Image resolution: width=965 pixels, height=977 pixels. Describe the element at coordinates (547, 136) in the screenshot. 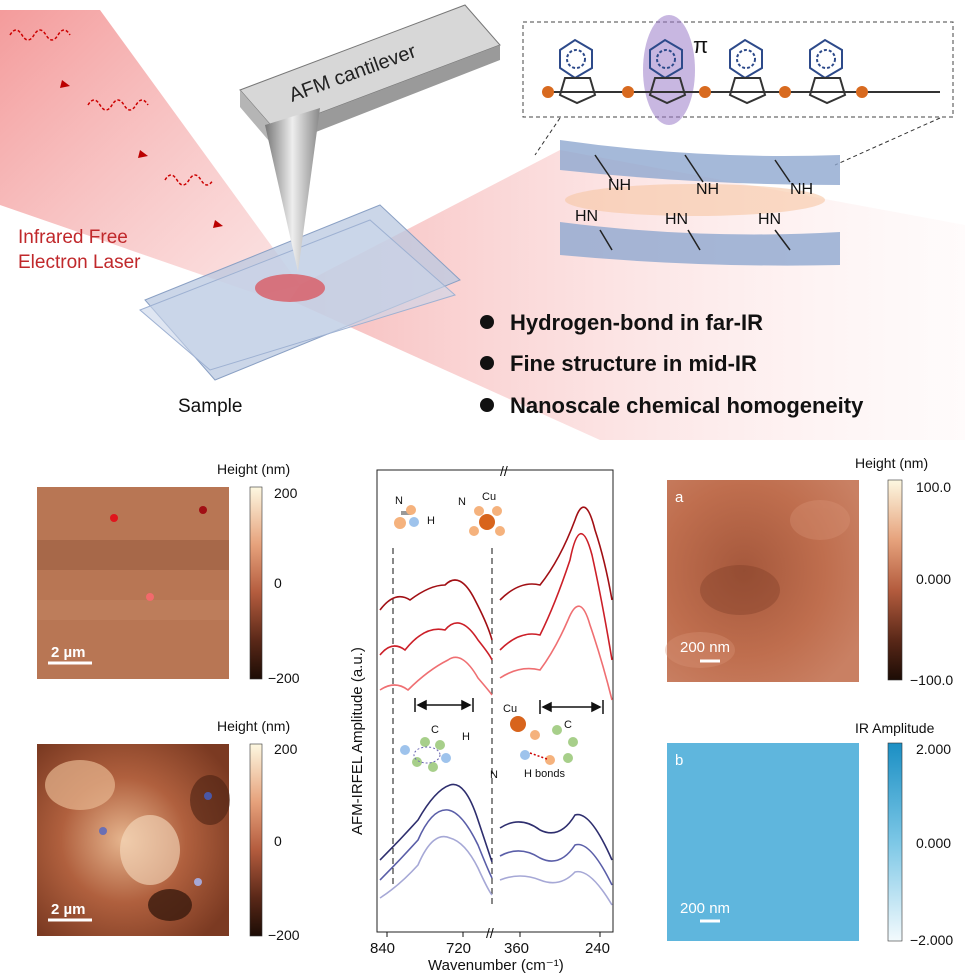

I see `zoom-line-left` at that location.